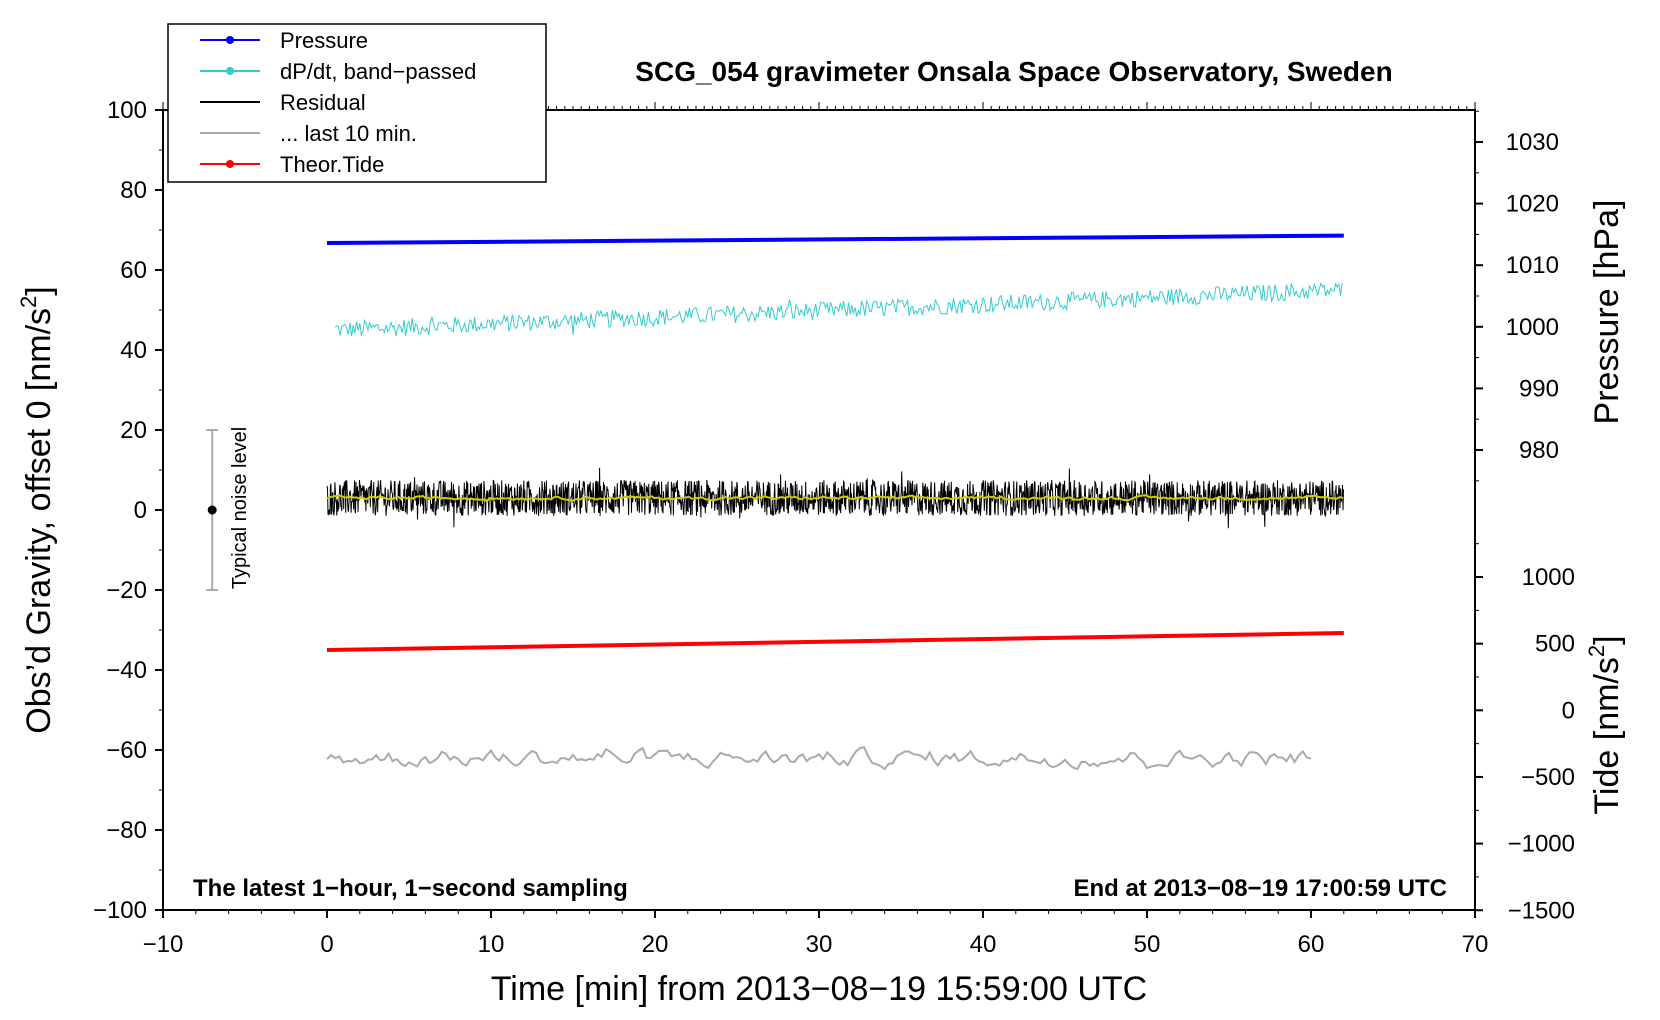  I want to click on x-tick-label: 50, so click(1147, 944).